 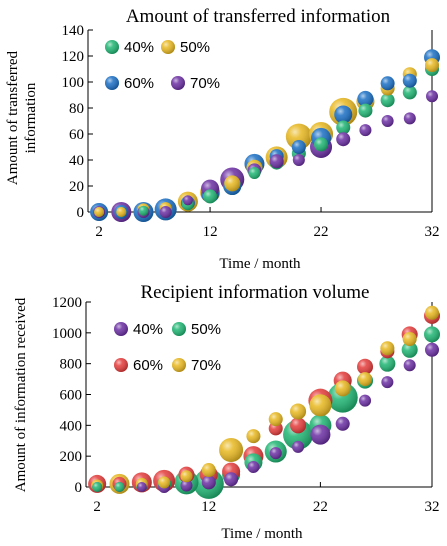 I want to click on top-legend-item-40pct: 40%, so click(x=129, y=47).